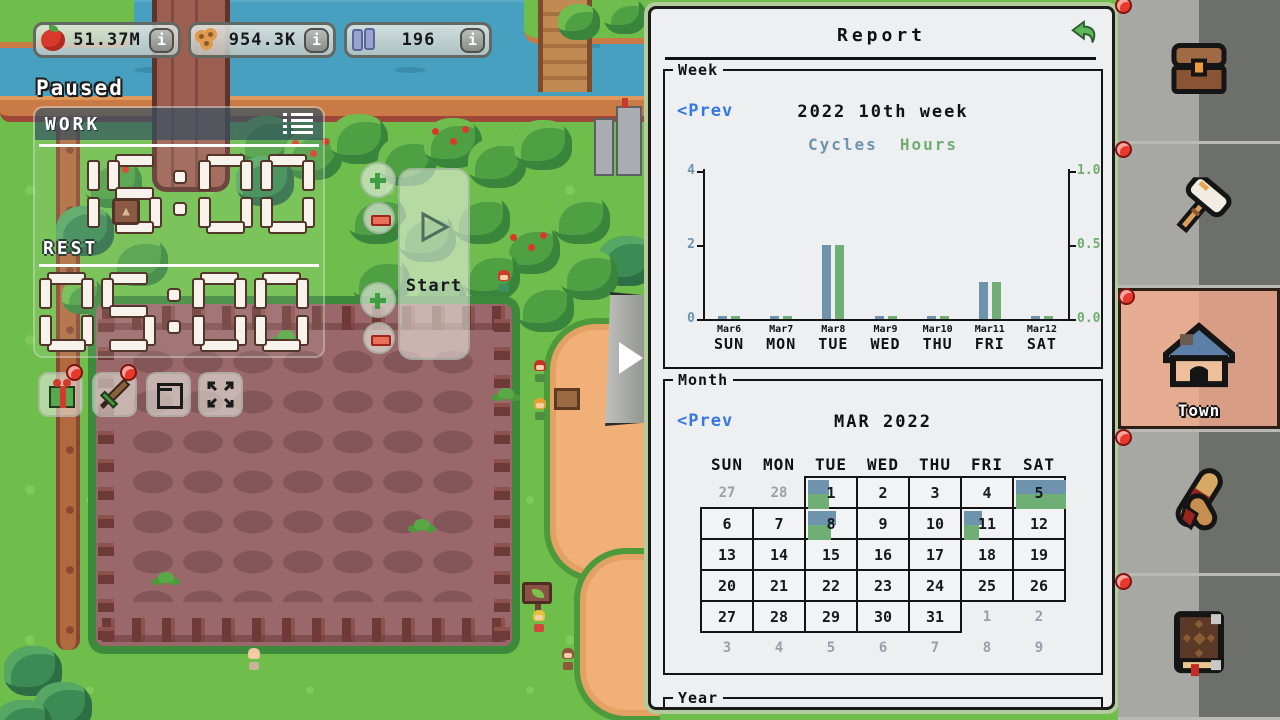 The width and height of the screenshot is (1280, 720). I want to click on calendar-day: 28, so click(779, 616).